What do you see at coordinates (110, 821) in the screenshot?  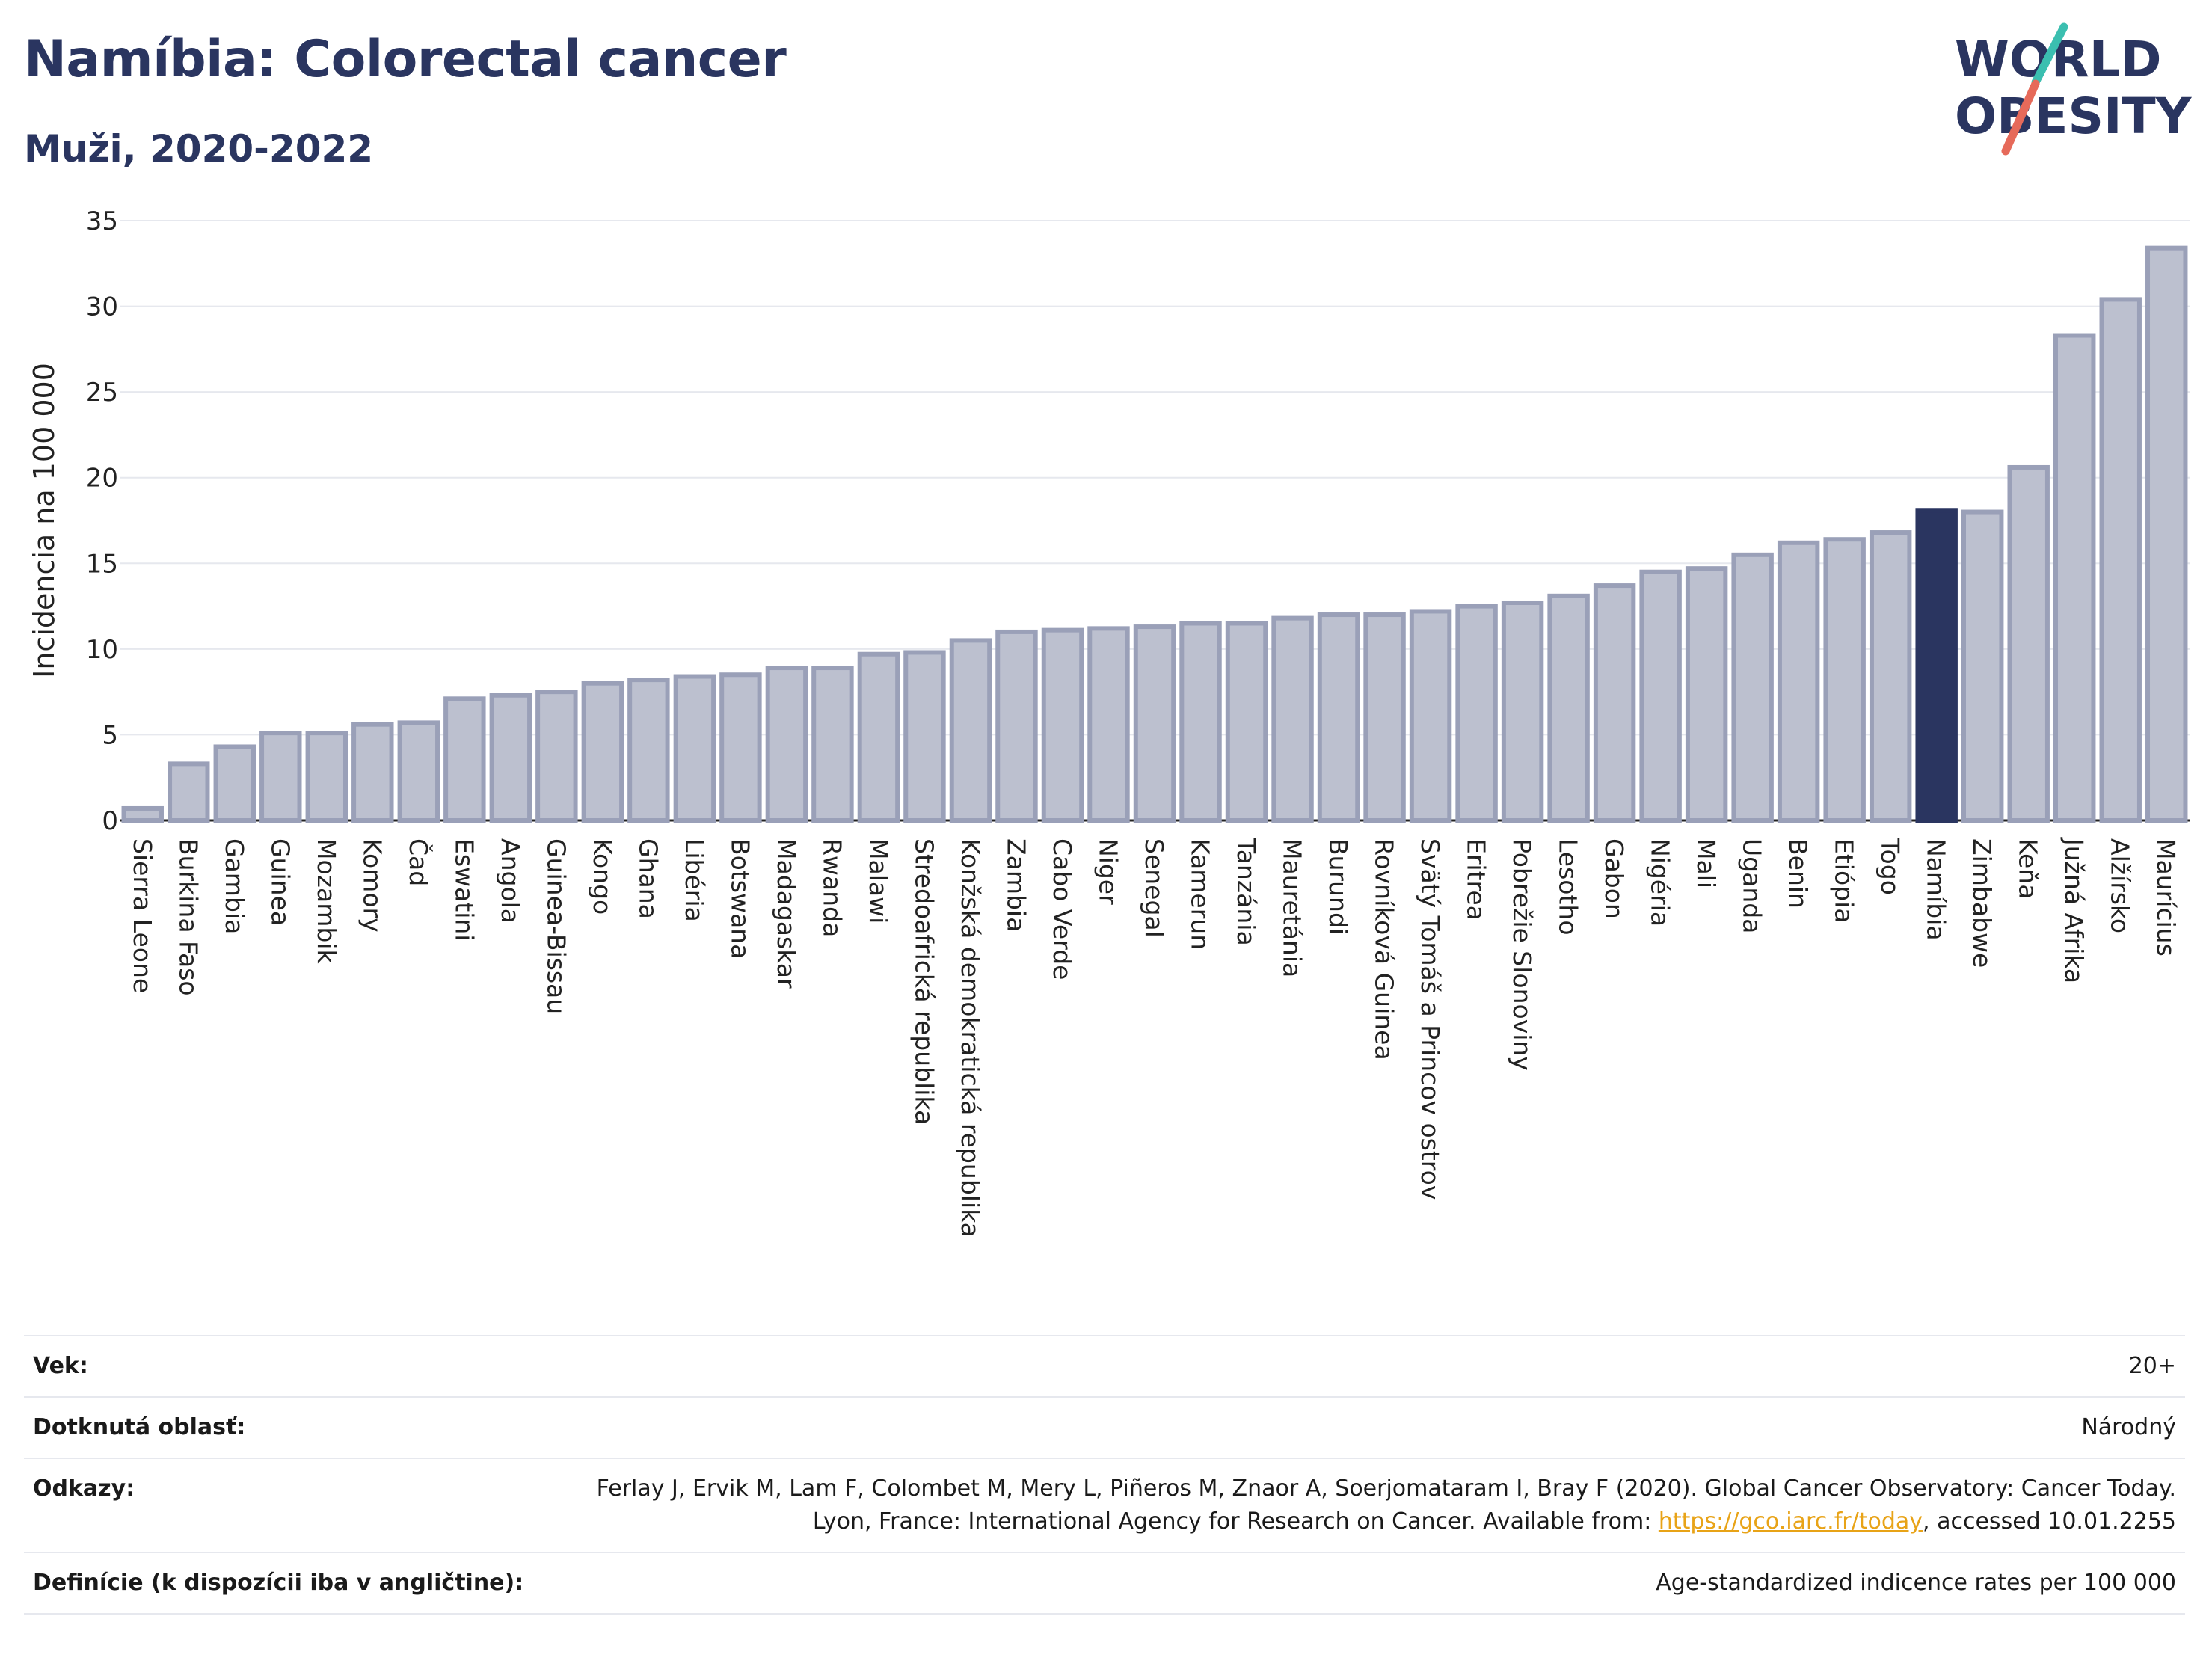 I see `y-tick-label: 0` at bounding box center [110, 821].